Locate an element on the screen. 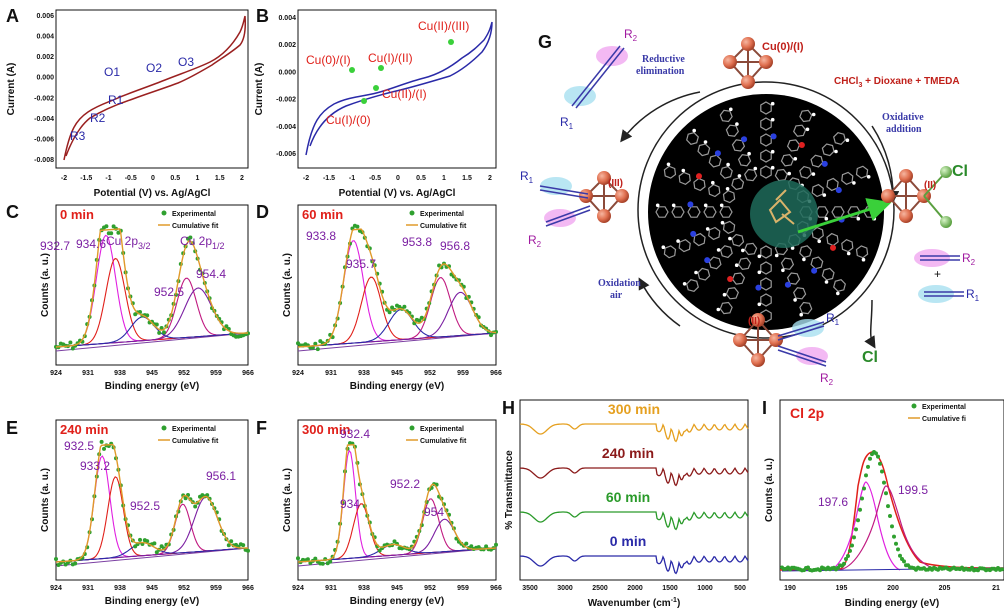 The image size is (1004, 615). panel-letter-g: G is located at coordinates (545, 42).